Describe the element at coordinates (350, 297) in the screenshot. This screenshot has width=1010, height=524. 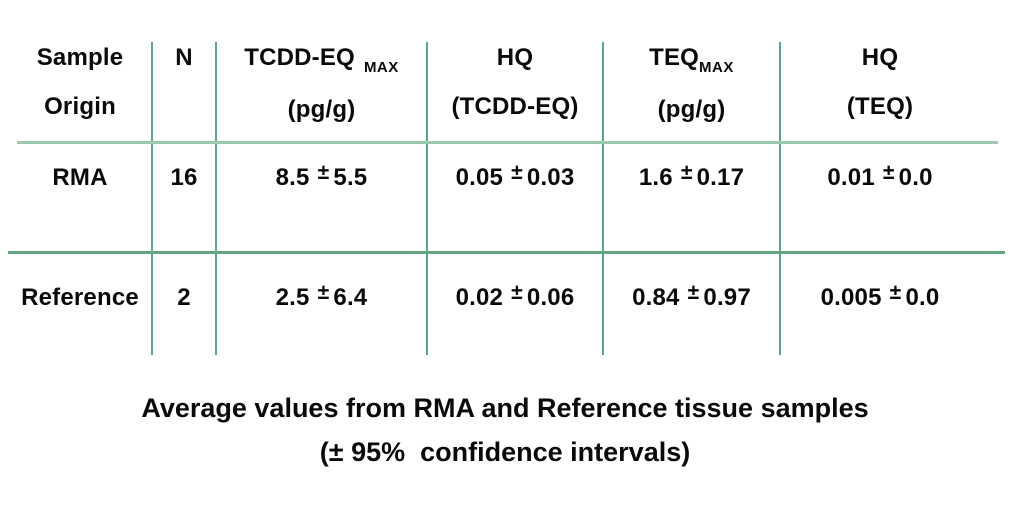
I see `cell-ci: 6.4` at that location.